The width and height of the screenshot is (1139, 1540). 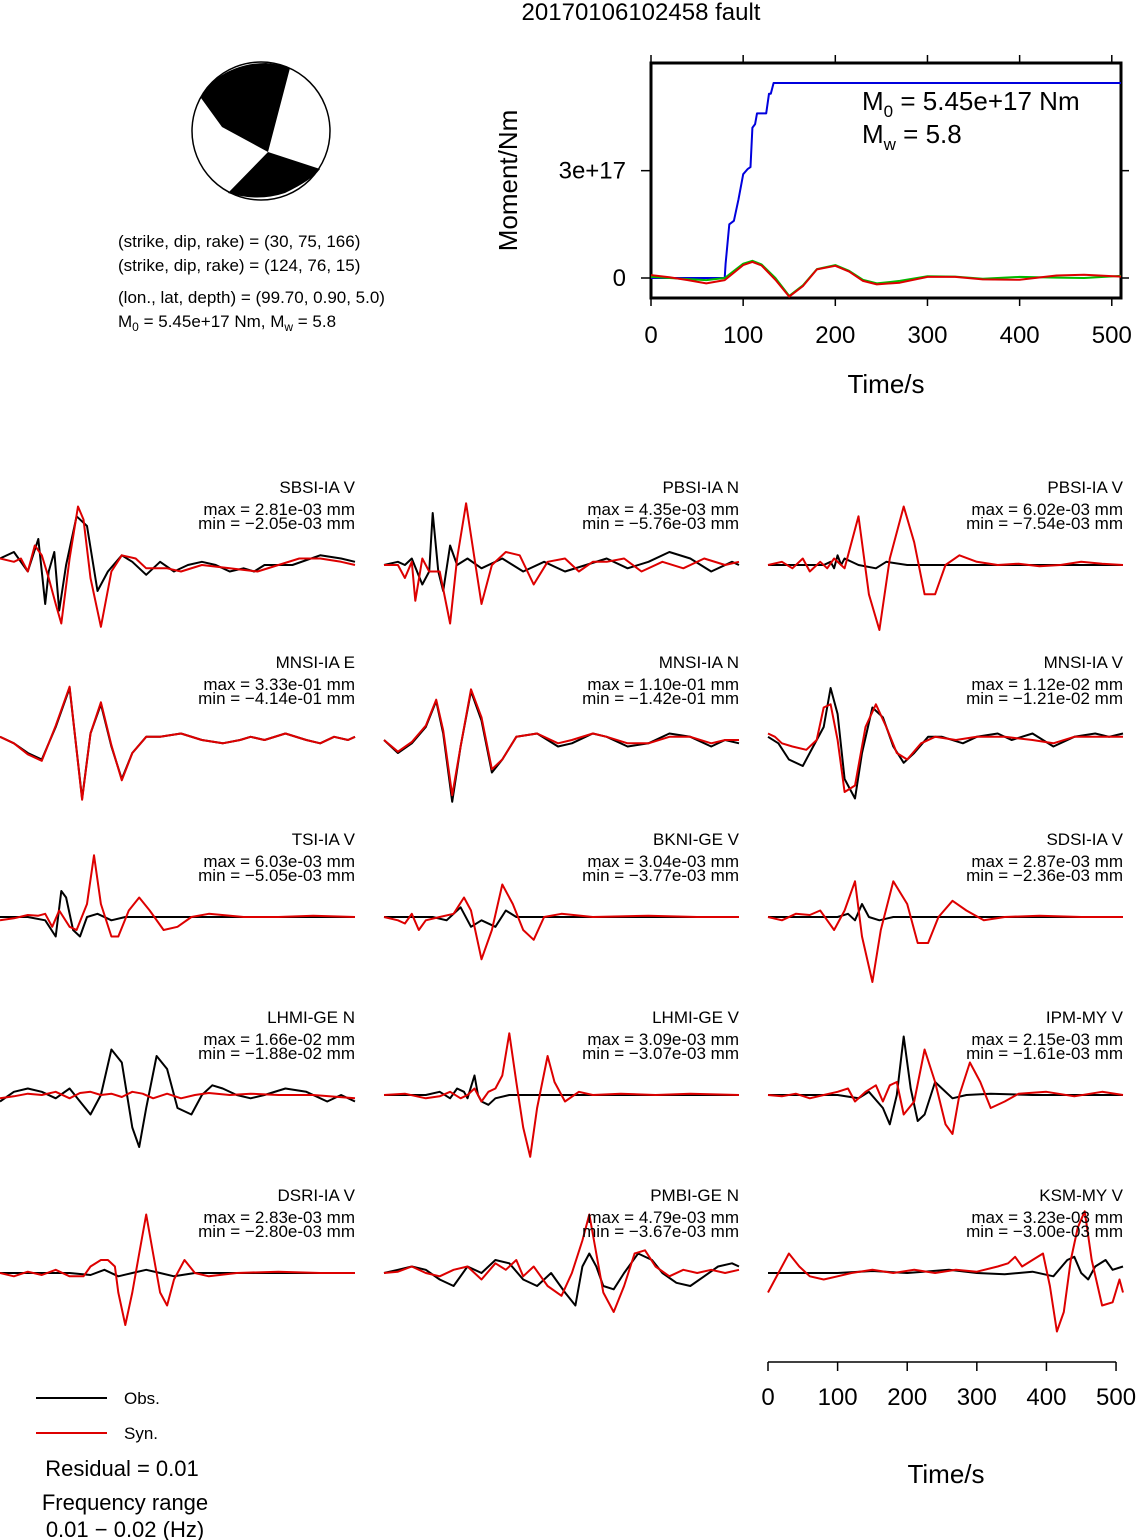 I want to click on legend: Obs. Syn., so click(x=98, y=1416).